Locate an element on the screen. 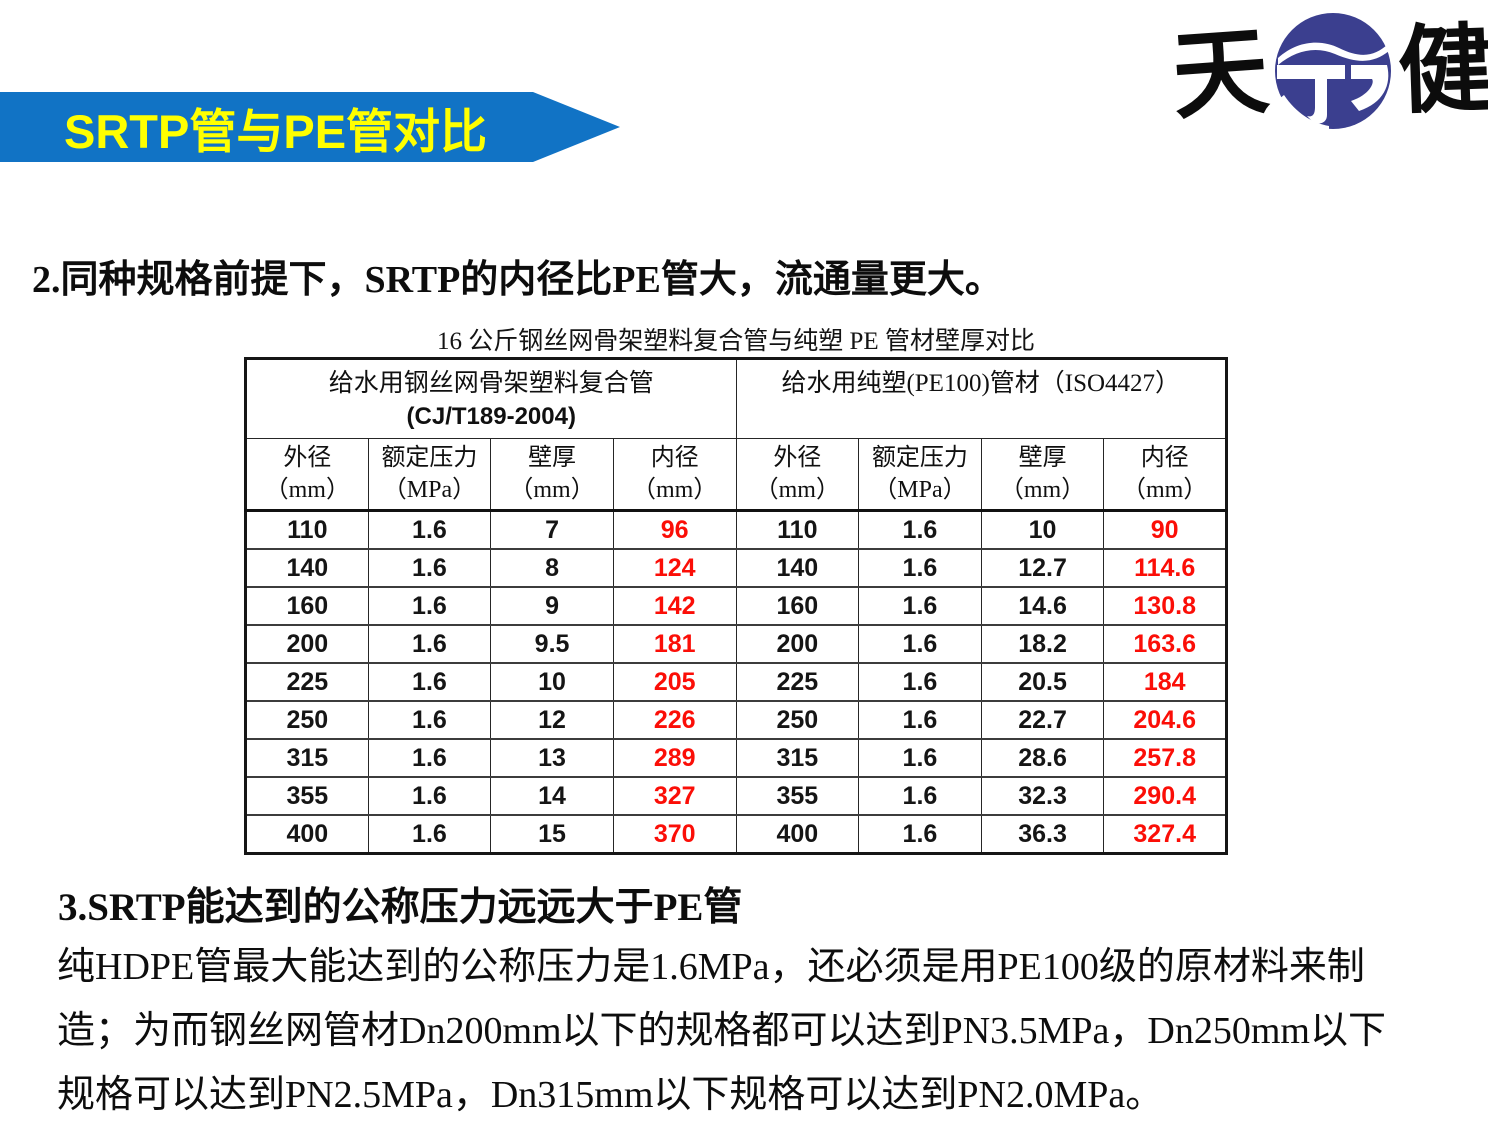  table-cell: 204.6 is located at coordinates (1165, 720).